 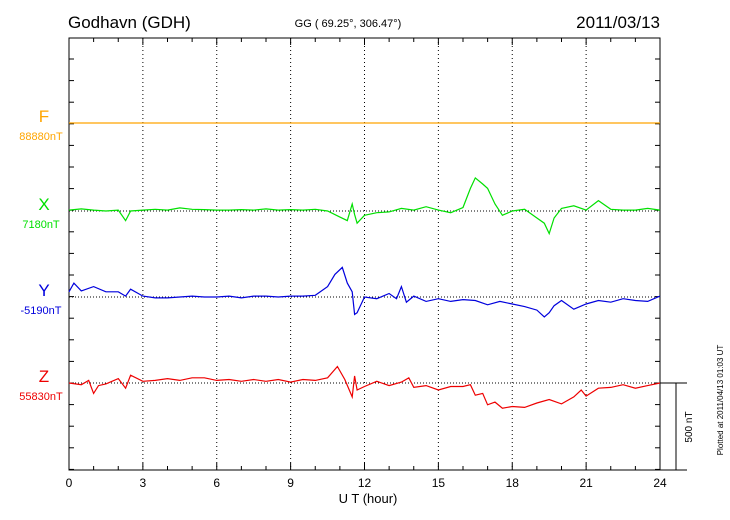 I want to click on series-baseline-value-y: -5190nT, so click(x=41, y=311).